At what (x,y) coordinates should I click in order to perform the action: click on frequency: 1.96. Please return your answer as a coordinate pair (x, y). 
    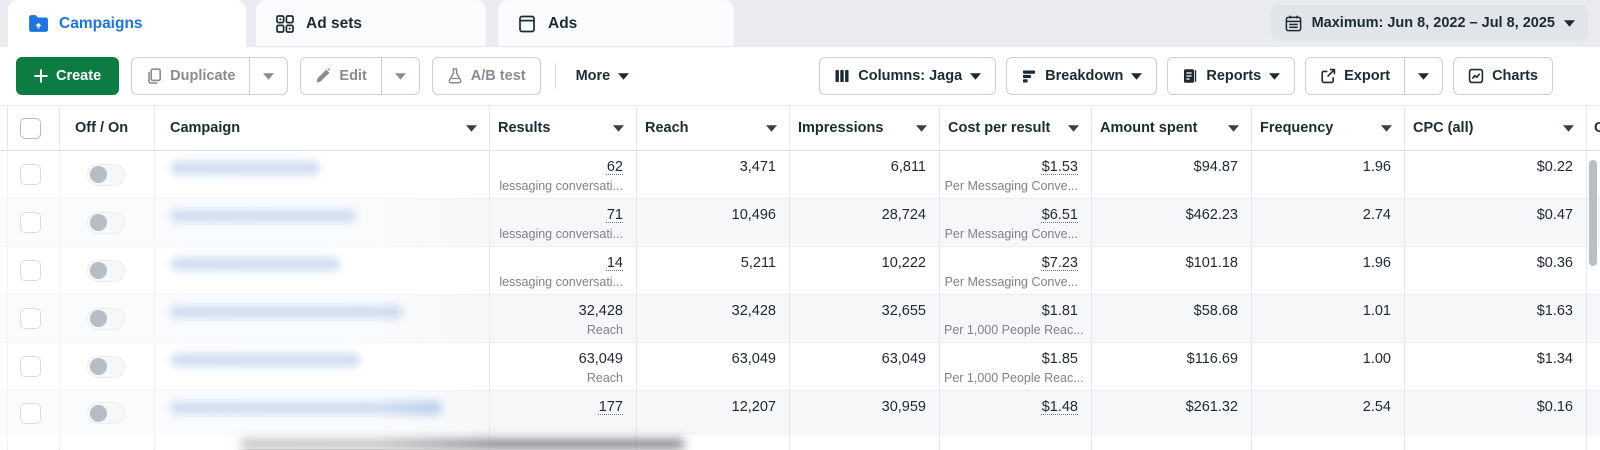
    Looking at the image, I should click on (1328, 175).